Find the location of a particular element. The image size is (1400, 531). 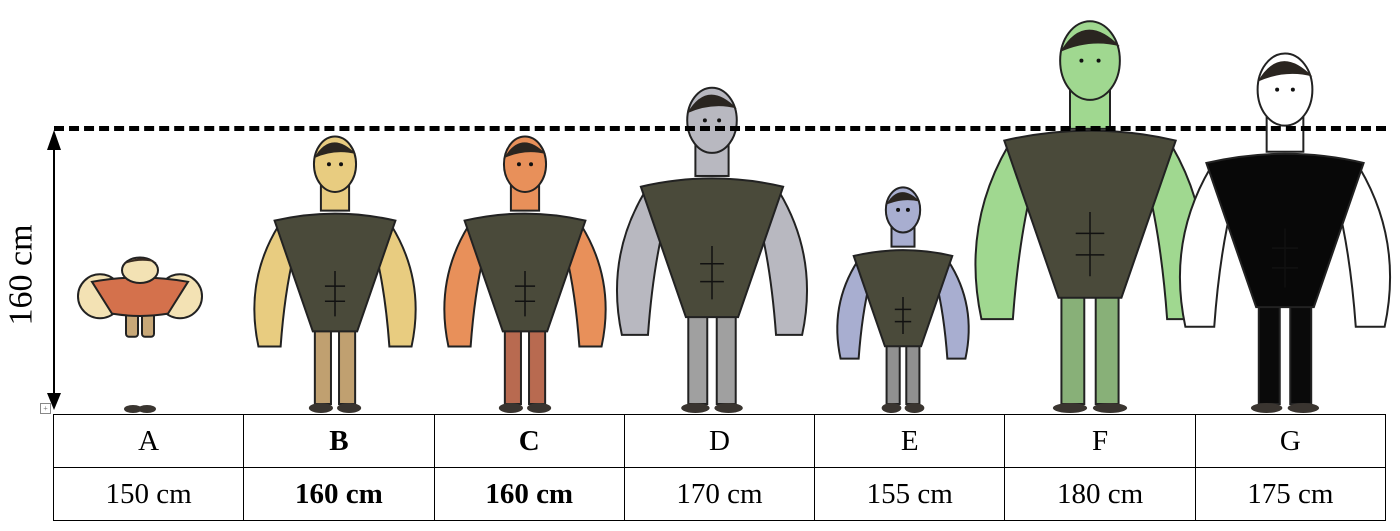

axis-label-text: 160 cm is located at coordinates (22, 275).